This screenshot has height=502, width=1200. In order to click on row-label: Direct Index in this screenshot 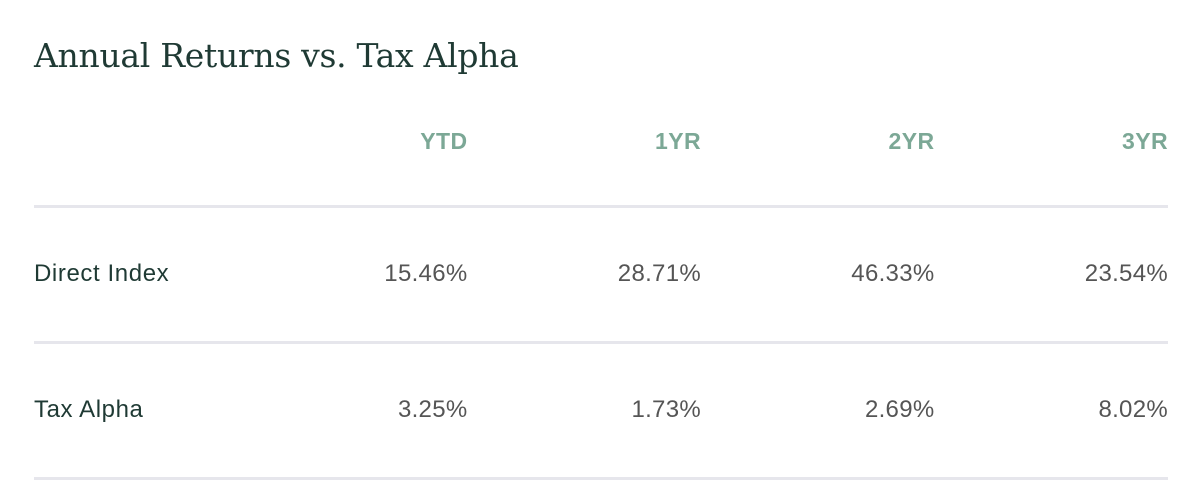, I will do `click(102, 273)`.